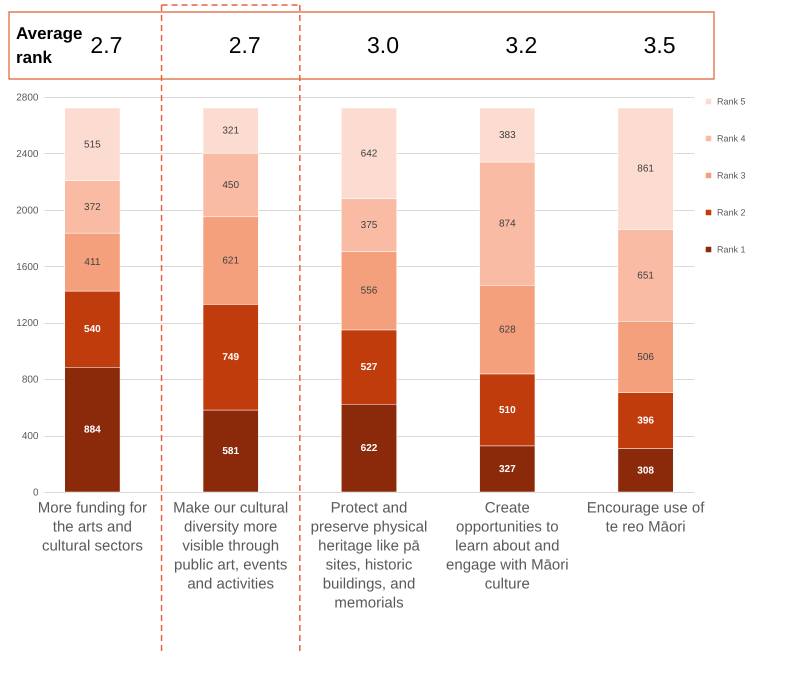  Describe the element at coordinates (507, 410) in the screenshot. I see `data-label: 510` at that location.